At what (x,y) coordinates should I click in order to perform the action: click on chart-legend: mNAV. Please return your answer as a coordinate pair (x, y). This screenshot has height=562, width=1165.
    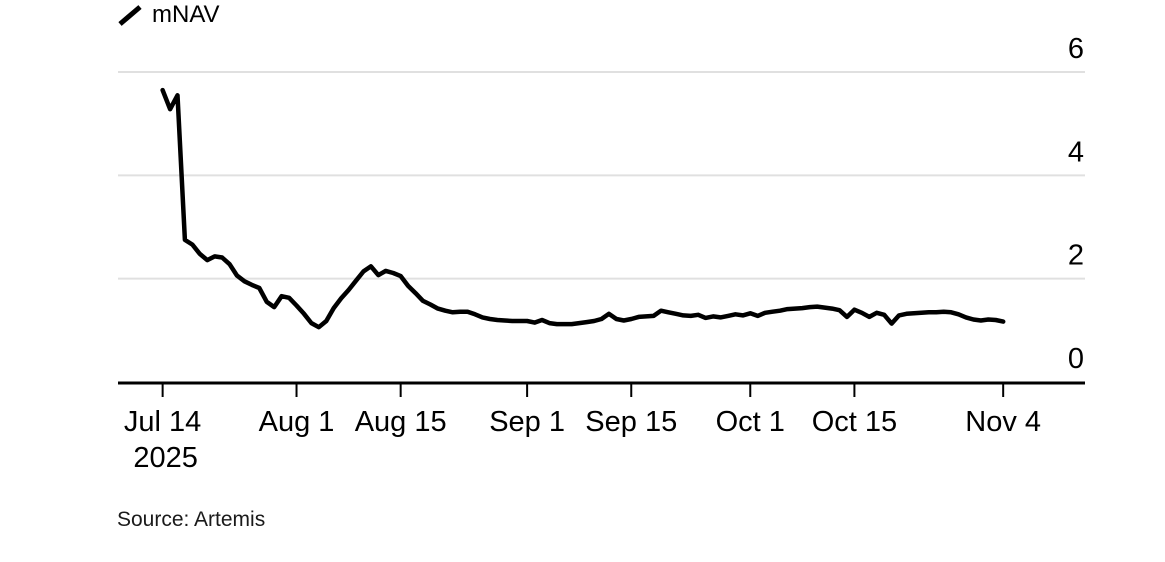
    Looking at the image, I should click on (168, 15).